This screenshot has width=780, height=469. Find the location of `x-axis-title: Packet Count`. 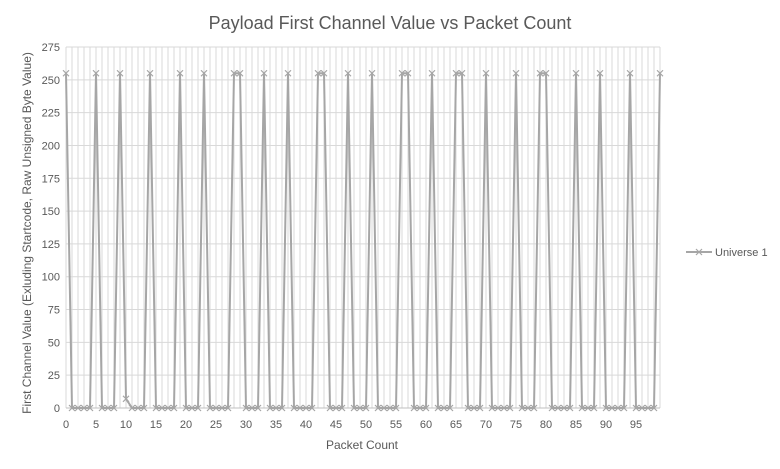

x-axis-title: Packet Count is located at coordinates (362, 445).